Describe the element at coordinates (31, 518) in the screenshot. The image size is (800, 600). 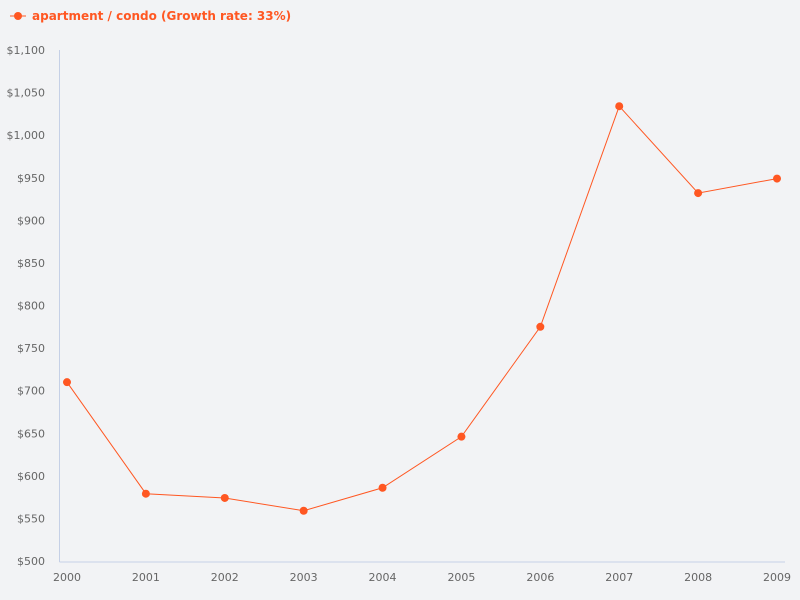
I see `y-tick-label: $550` at that location.